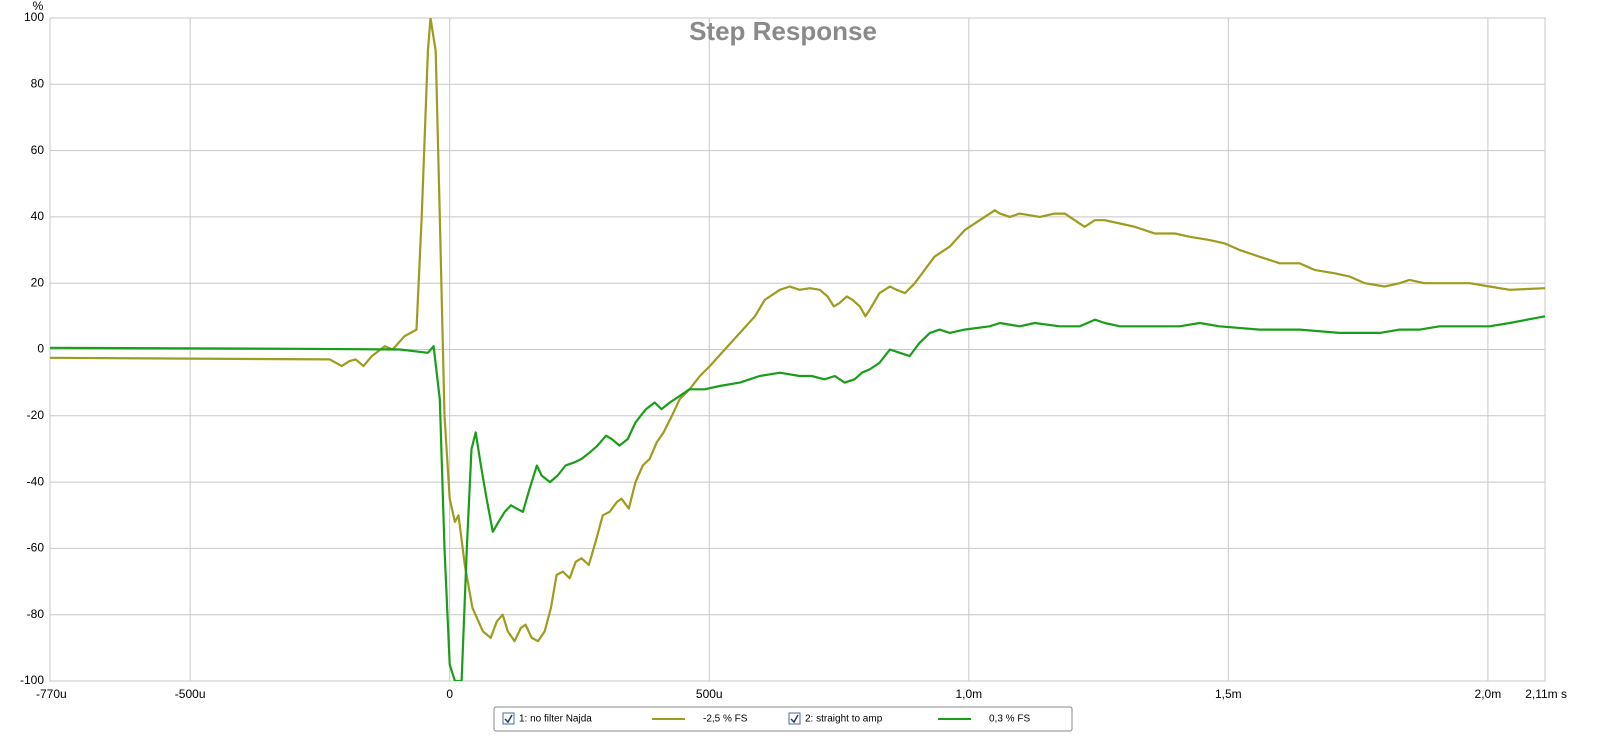 This screenshot has width=1617, height=756. Describe the element at coordinates (38, 282) in the screenshot. I see `y-tick-label: 20` at that location.